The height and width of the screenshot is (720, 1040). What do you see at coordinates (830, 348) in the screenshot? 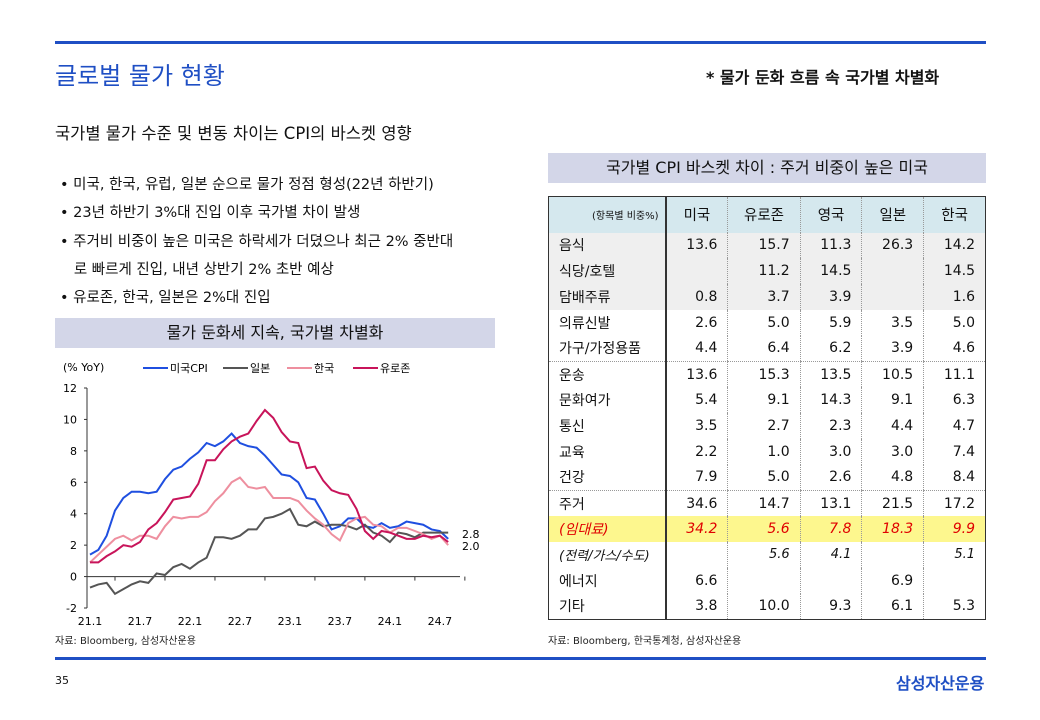
I see `table-cell: 6.2` at bounding box center [830, 348].